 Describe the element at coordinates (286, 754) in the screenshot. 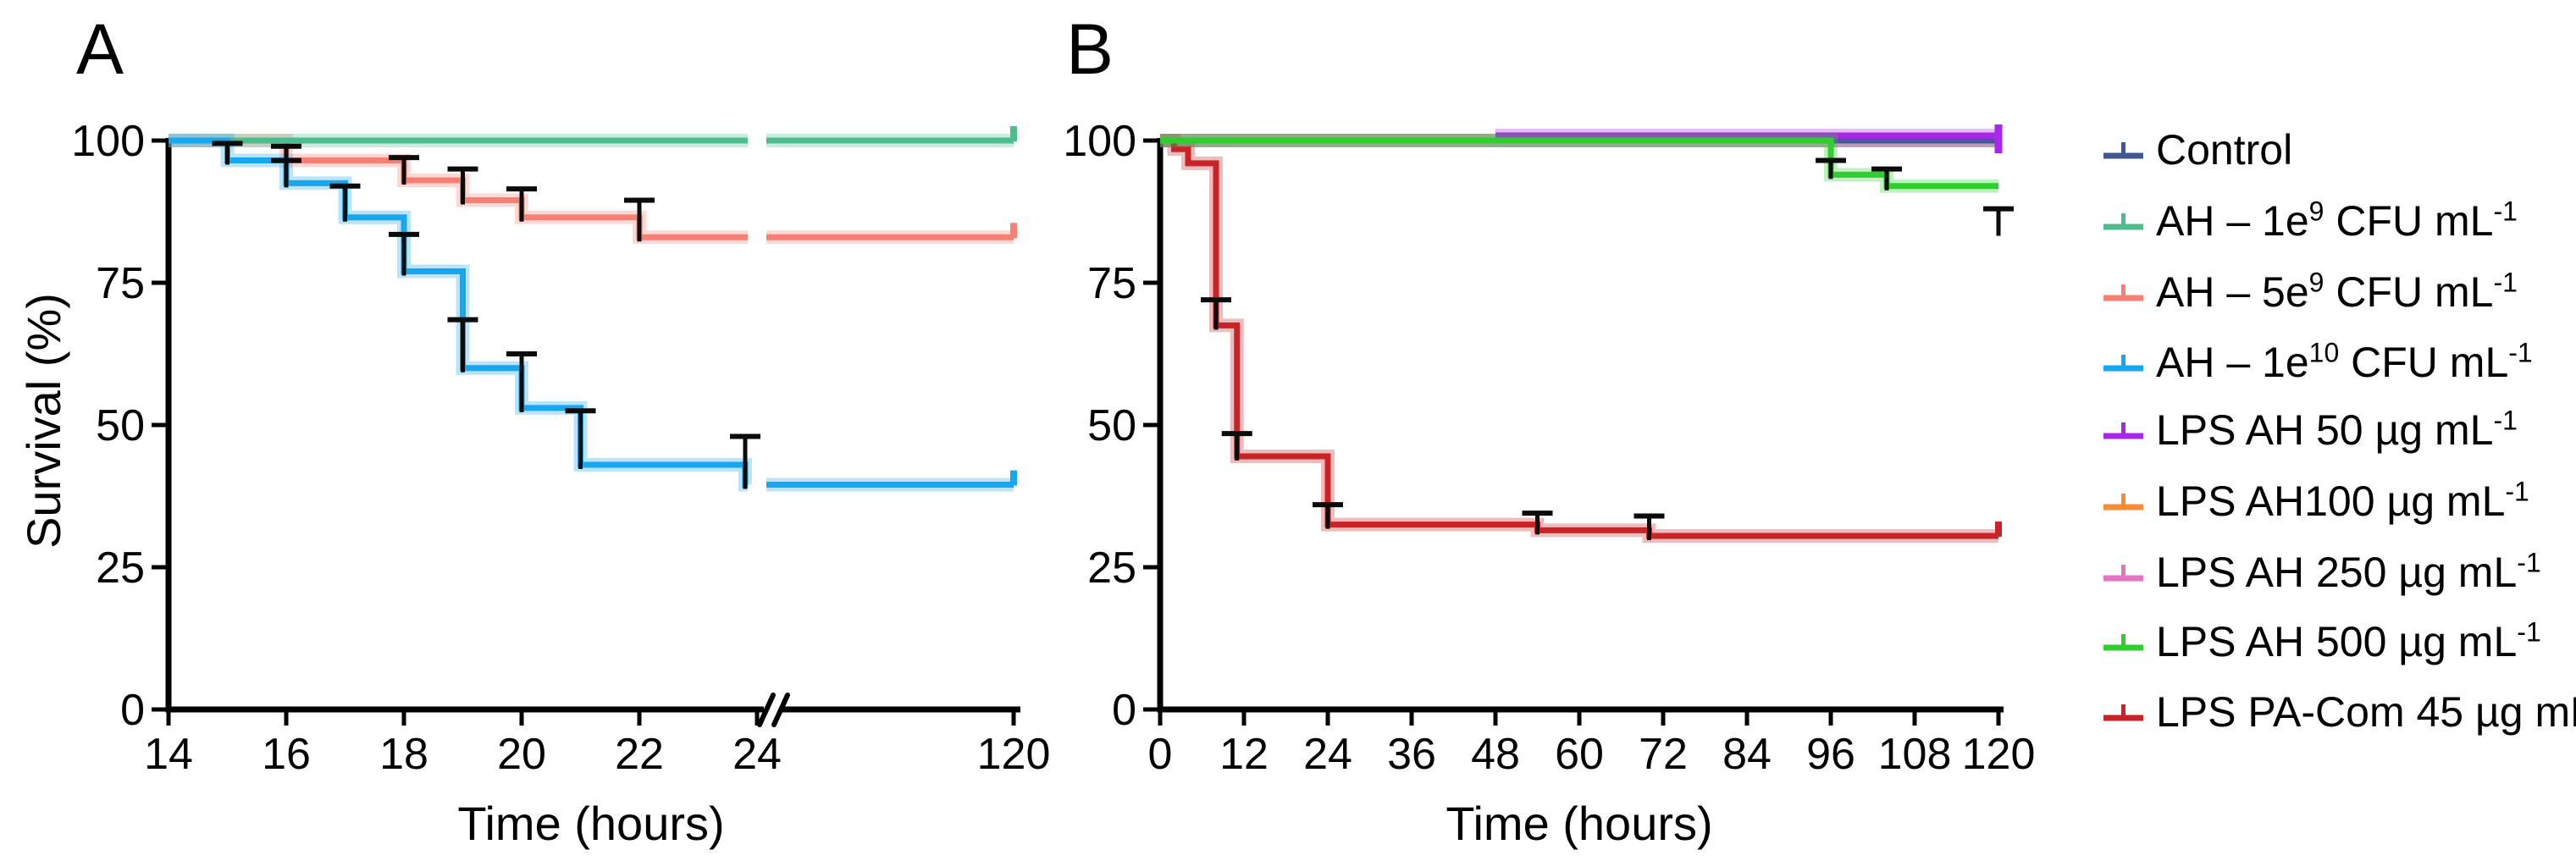

I see `x-tick-label: 16` at that location.